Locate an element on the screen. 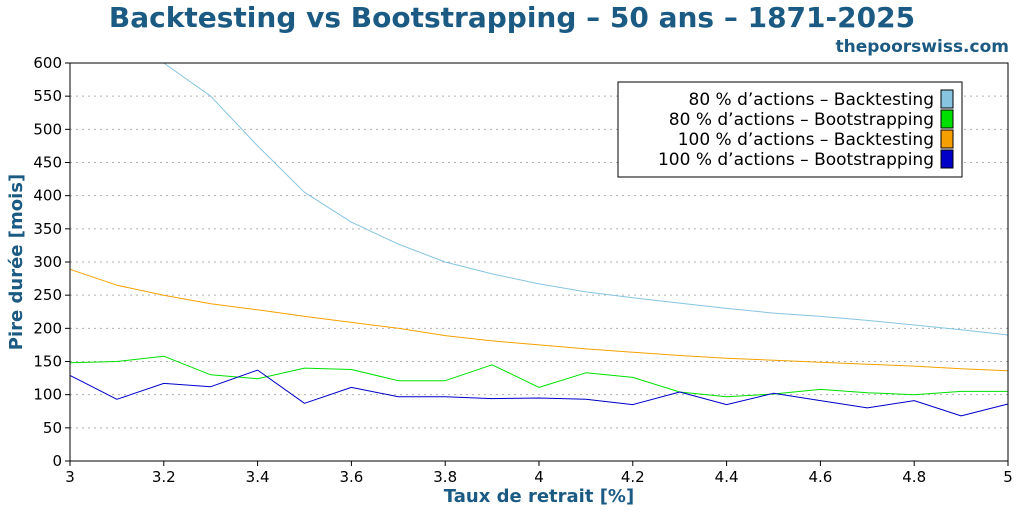 The width and height of the screenshot is (1024, 512). x-tick-label: 3.6 is located at coordinates (351, 477).